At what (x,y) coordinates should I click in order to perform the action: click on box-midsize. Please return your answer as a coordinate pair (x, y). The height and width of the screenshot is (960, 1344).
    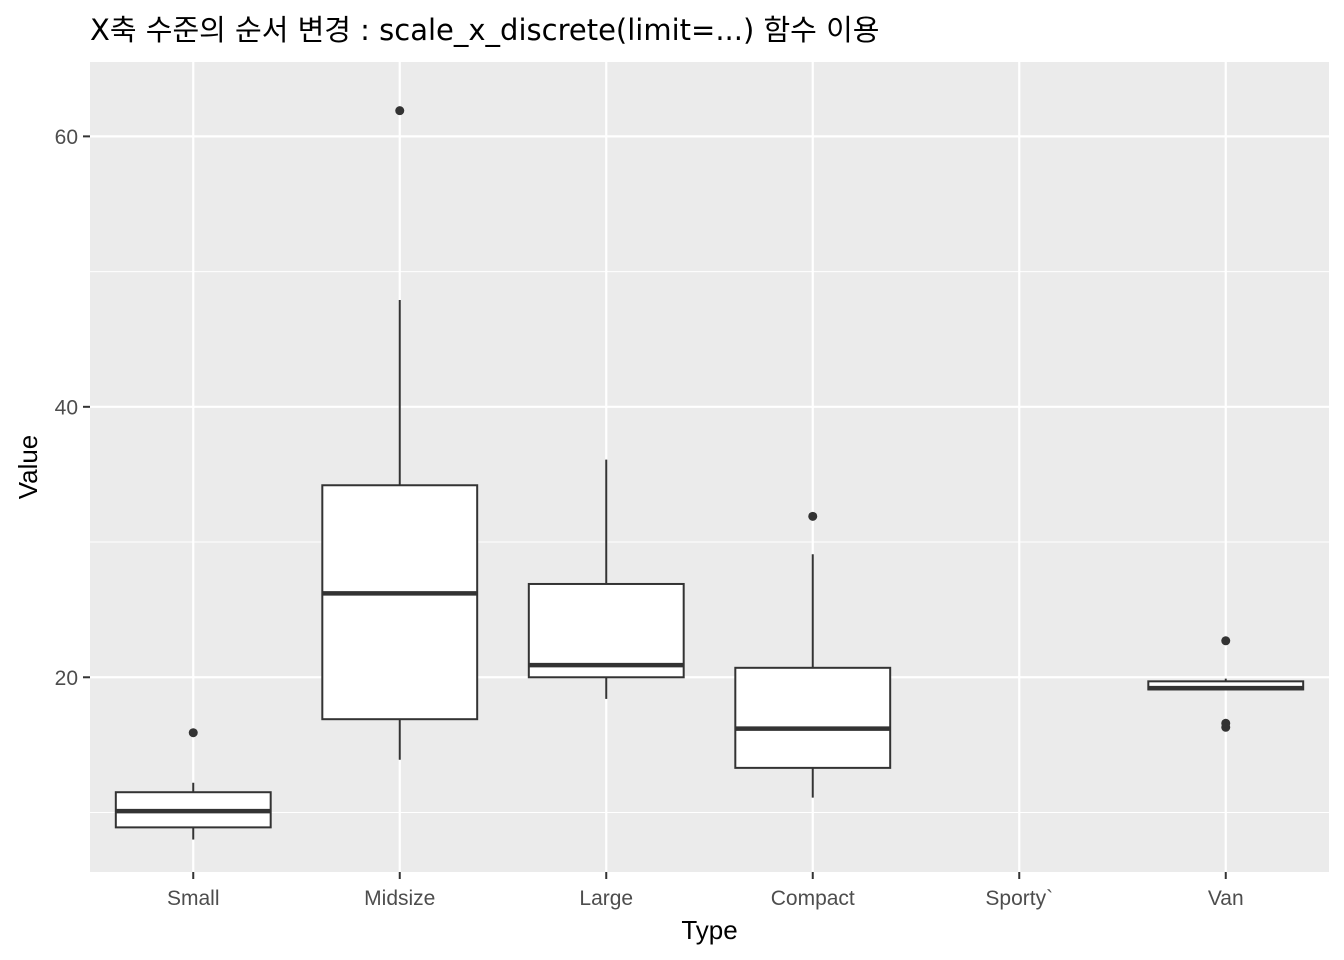
    Looking at the image, I should click on (400, 433).